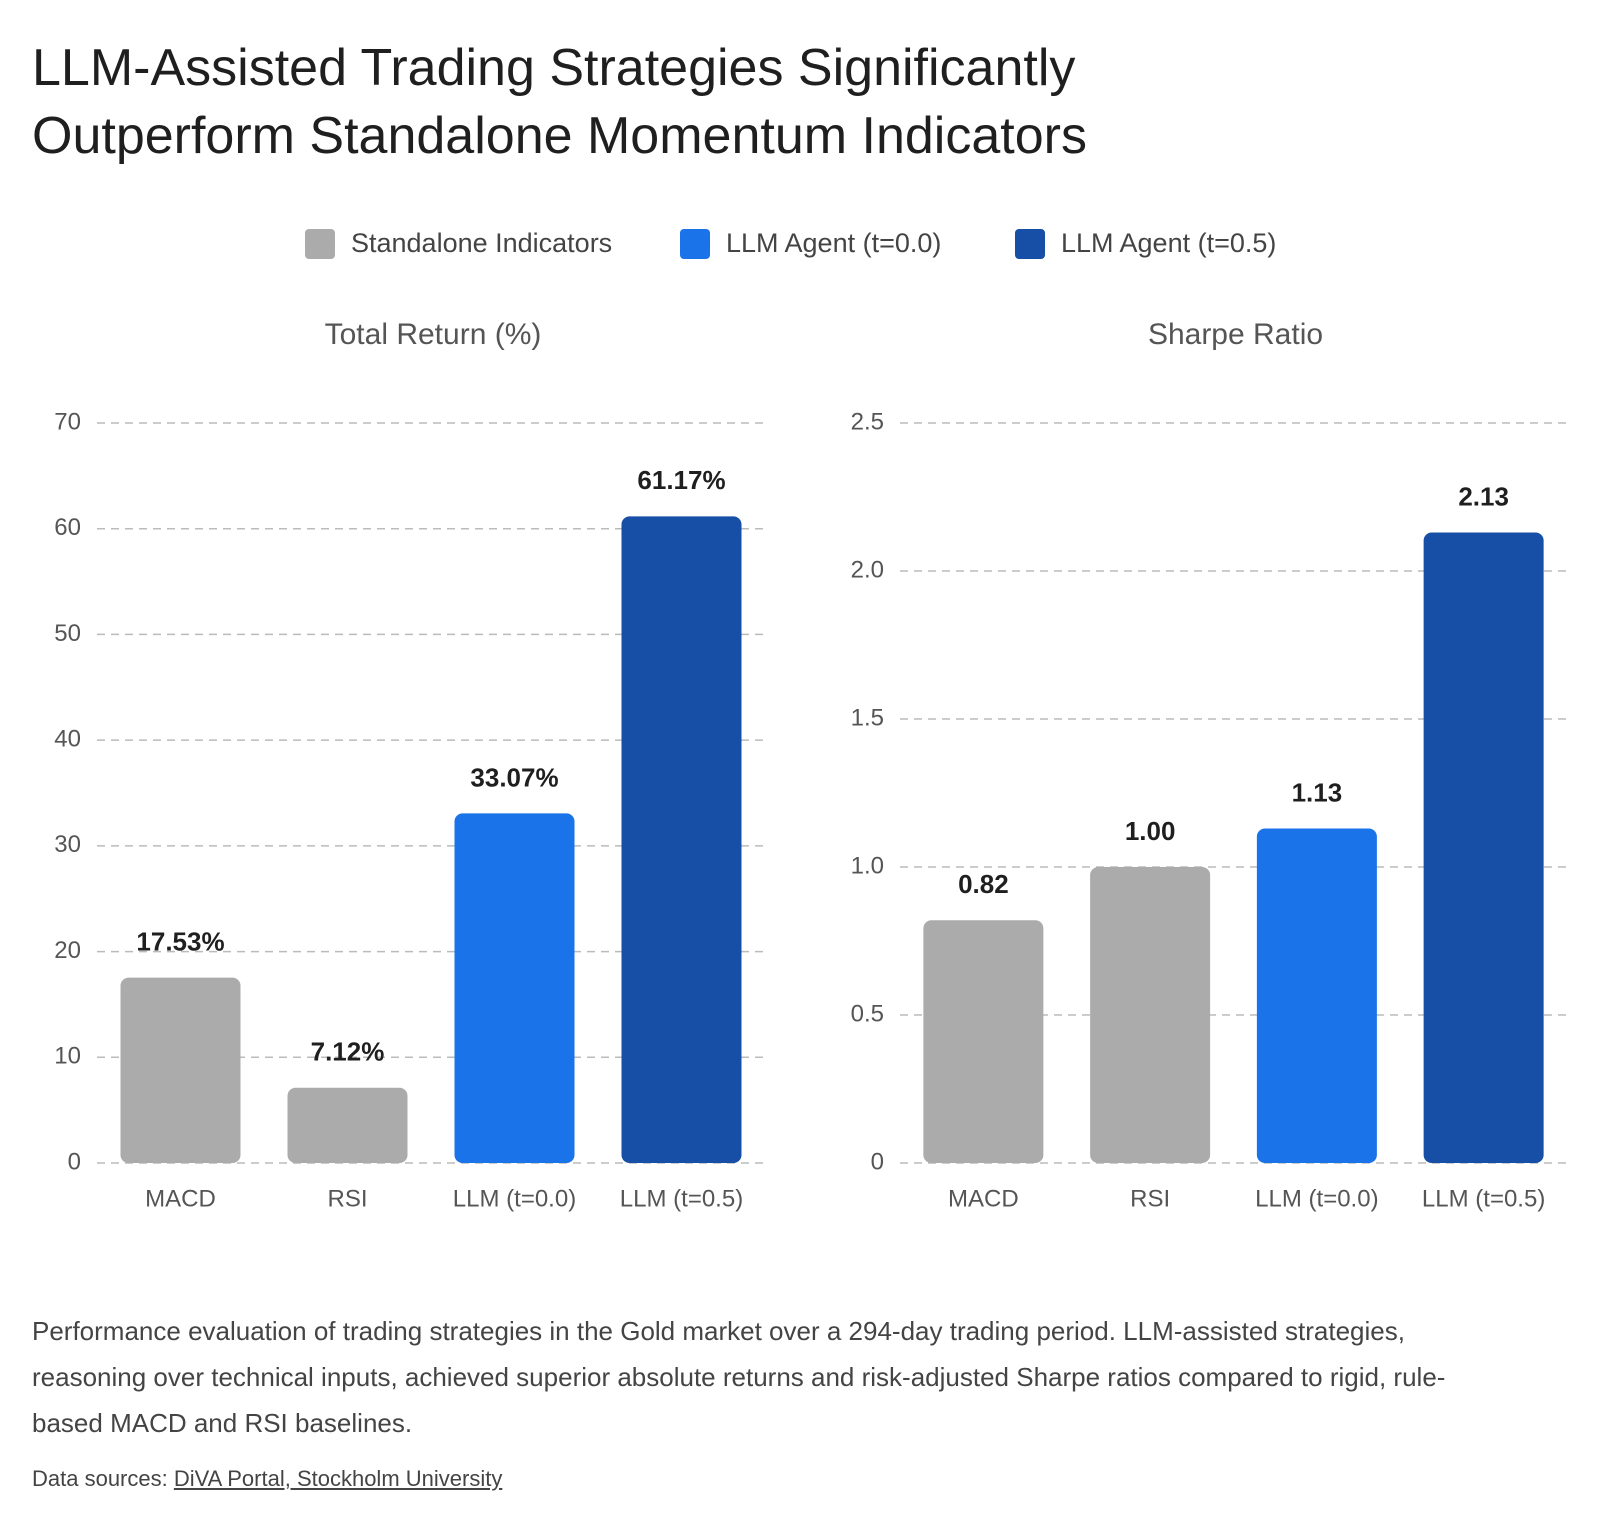  What do you see at coordinates (67, 633) in the screenshot?
I see `y-tick-label: 50` at bounding box center [67, 633].